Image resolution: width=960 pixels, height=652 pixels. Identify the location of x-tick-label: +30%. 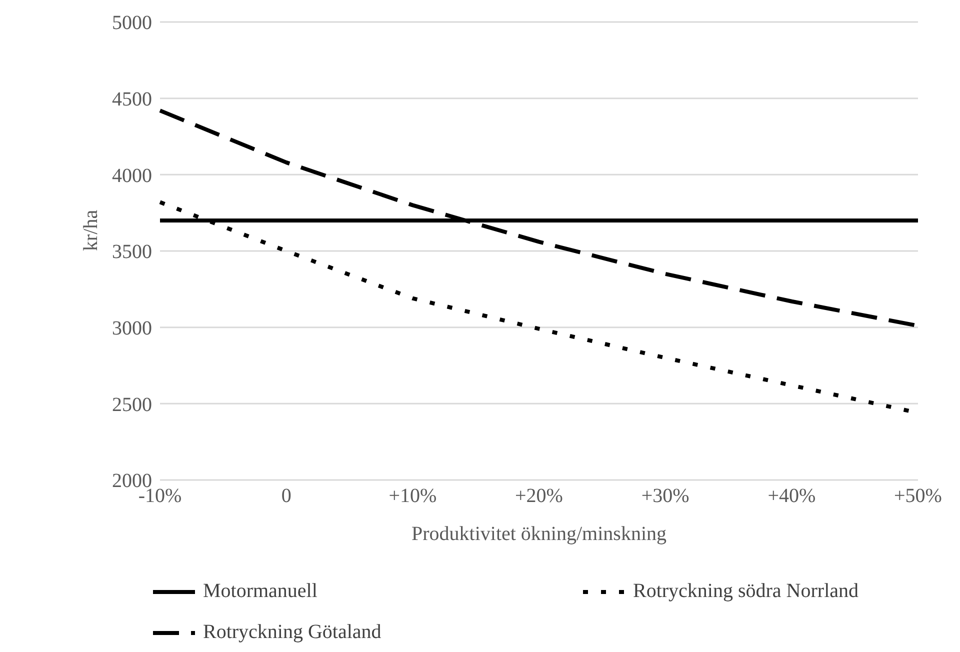
(665, 496).